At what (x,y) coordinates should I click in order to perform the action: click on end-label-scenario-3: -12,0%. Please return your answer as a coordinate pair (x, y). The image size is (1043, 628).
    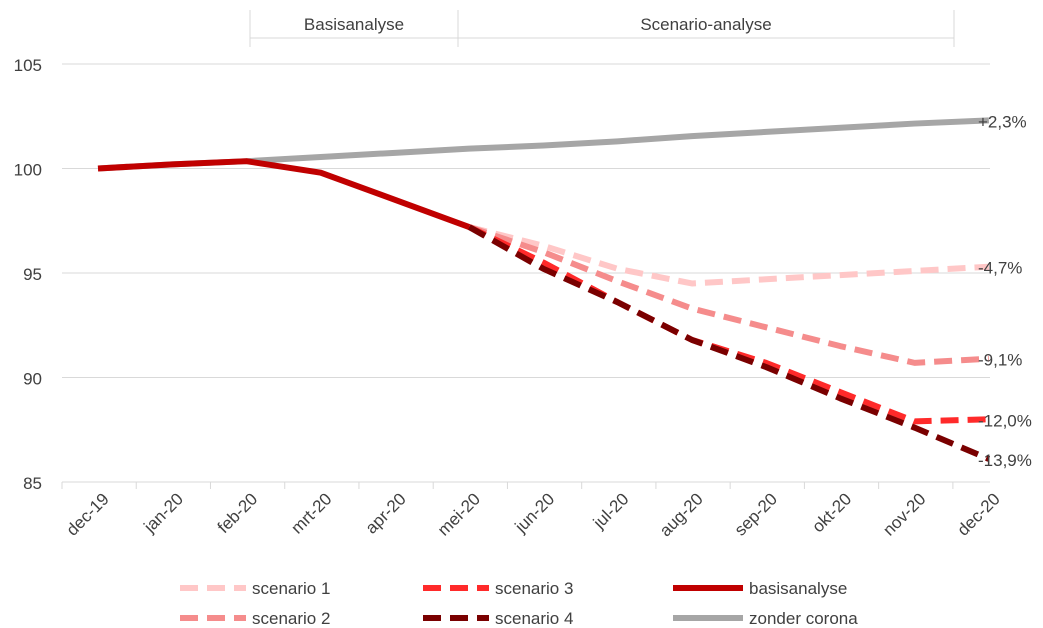
    Looking at the image, I should click on (1005, 420).